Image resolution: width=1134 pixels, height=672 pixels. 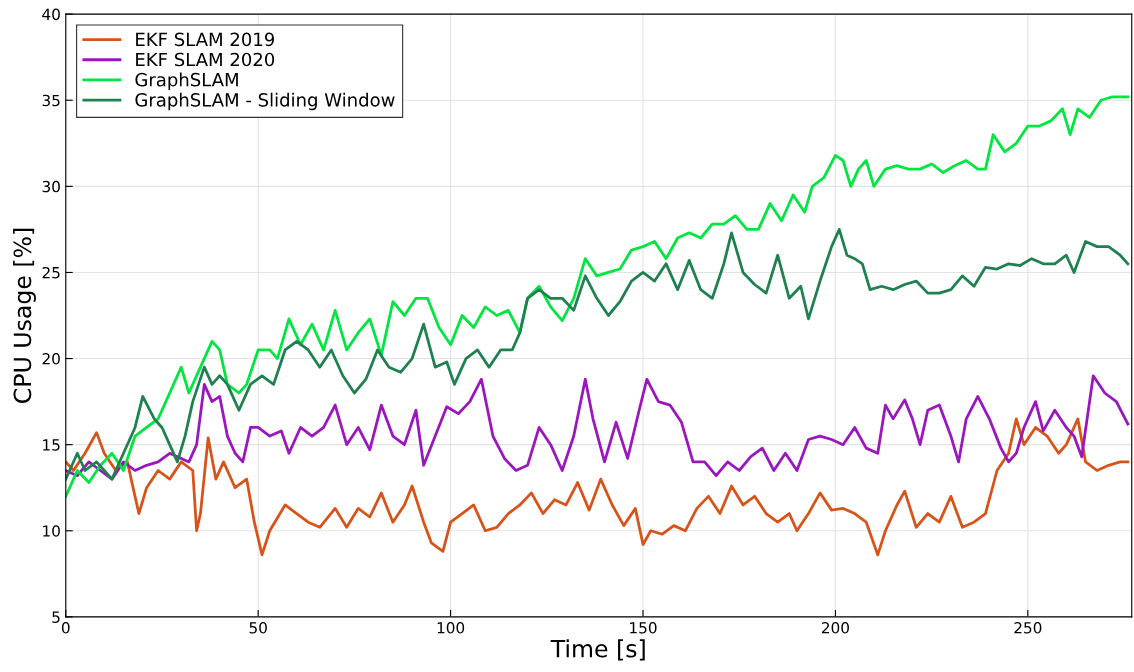 I want to click on x-tick-label: 150, so click(x=643, y=628).